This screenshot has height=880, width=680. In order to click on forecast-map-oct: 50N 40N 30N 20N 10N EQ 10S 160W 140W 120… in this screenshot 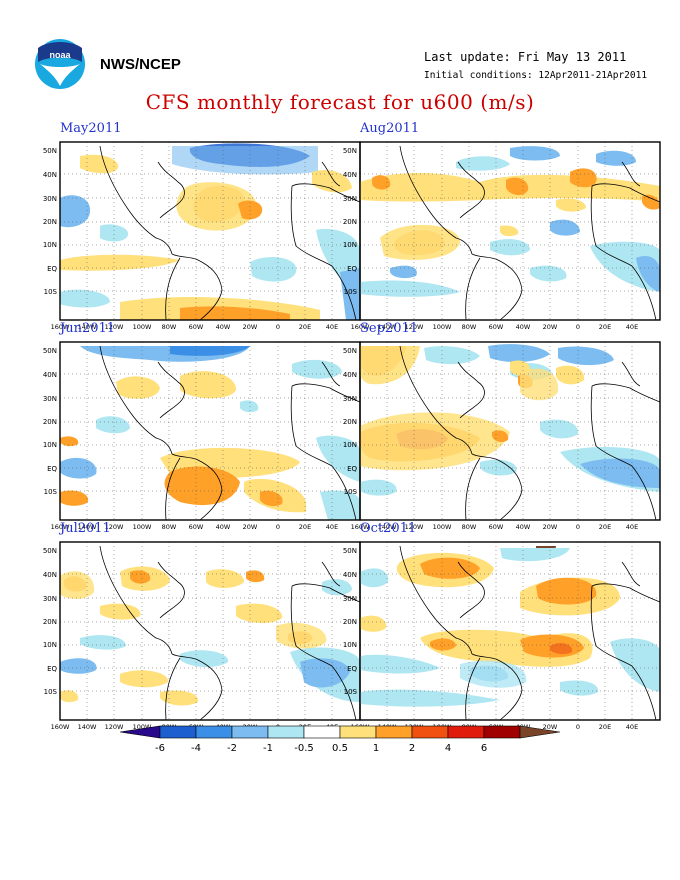, I will do `click(502, 636)`.